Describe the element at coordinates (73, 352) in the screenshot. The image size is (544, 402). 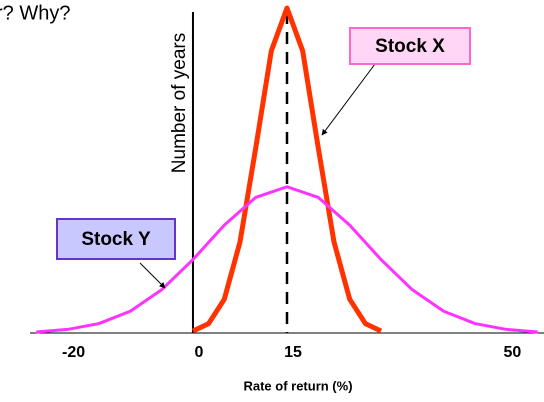
I see `x-tick-label: -20` at that location.